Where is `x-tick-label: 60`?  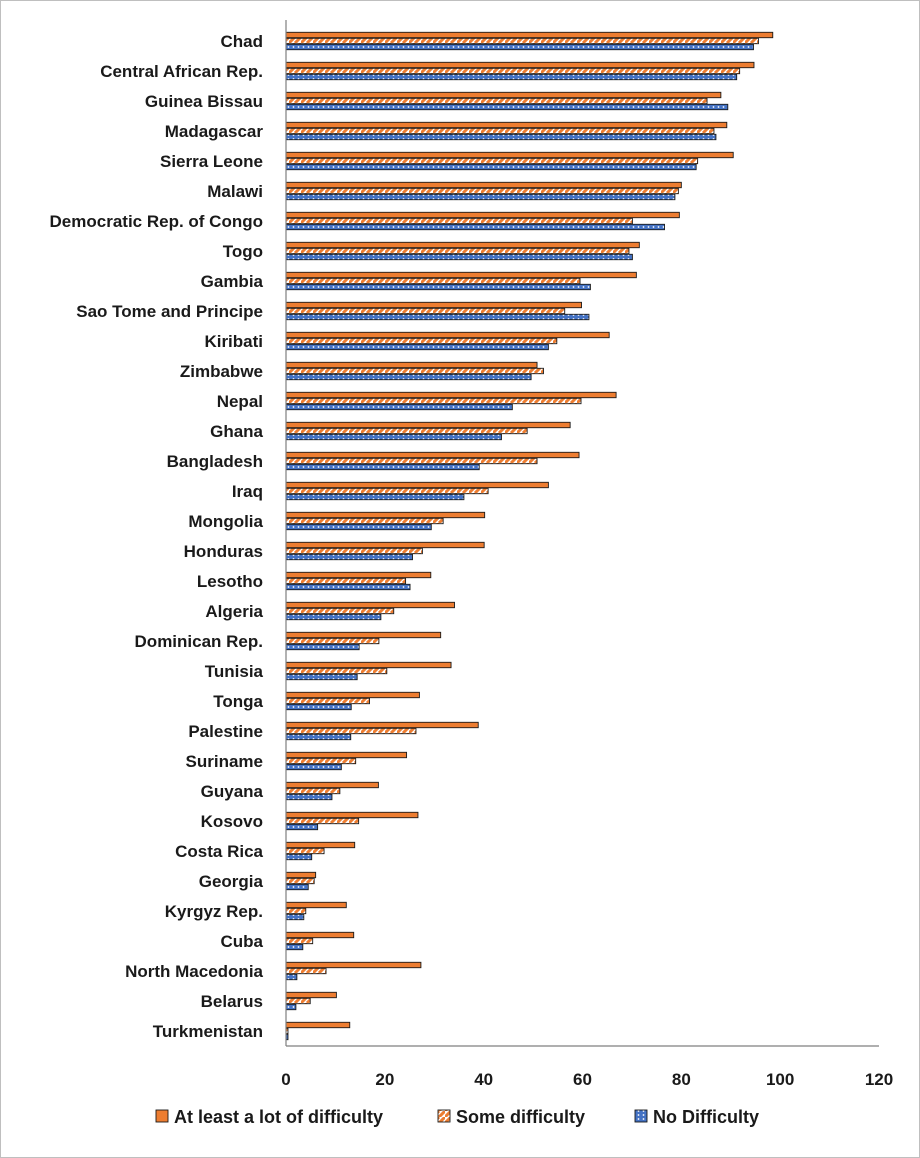
x-tick-label: 60 is located at coordinates (582, 1079).